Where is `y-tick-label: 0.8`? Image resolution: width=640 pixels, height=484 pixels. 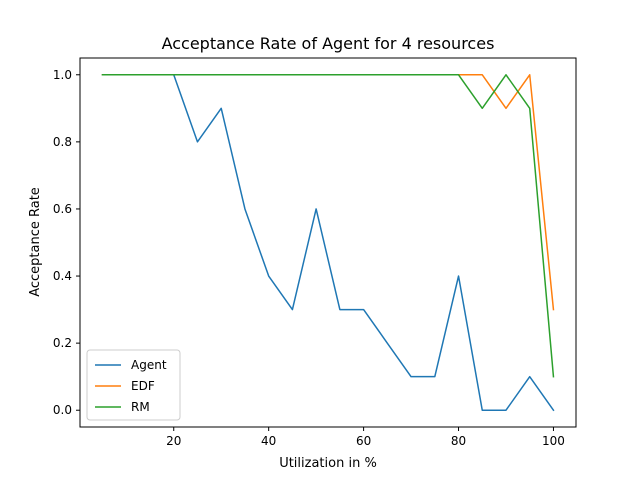 y-tick-label: 0.8 is located at coordinates (62, 142).